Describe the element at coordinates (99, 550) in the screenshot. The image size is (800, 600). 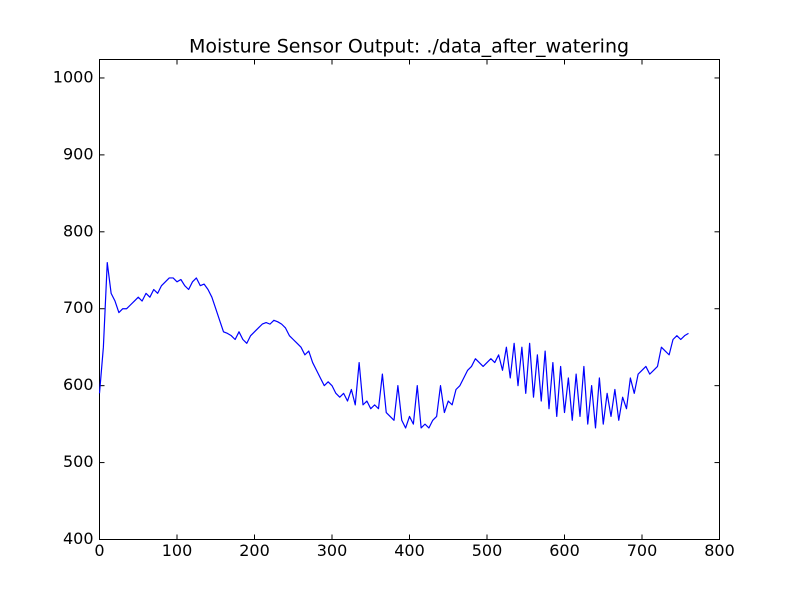
I see `x-tick-label: 0` at that location.